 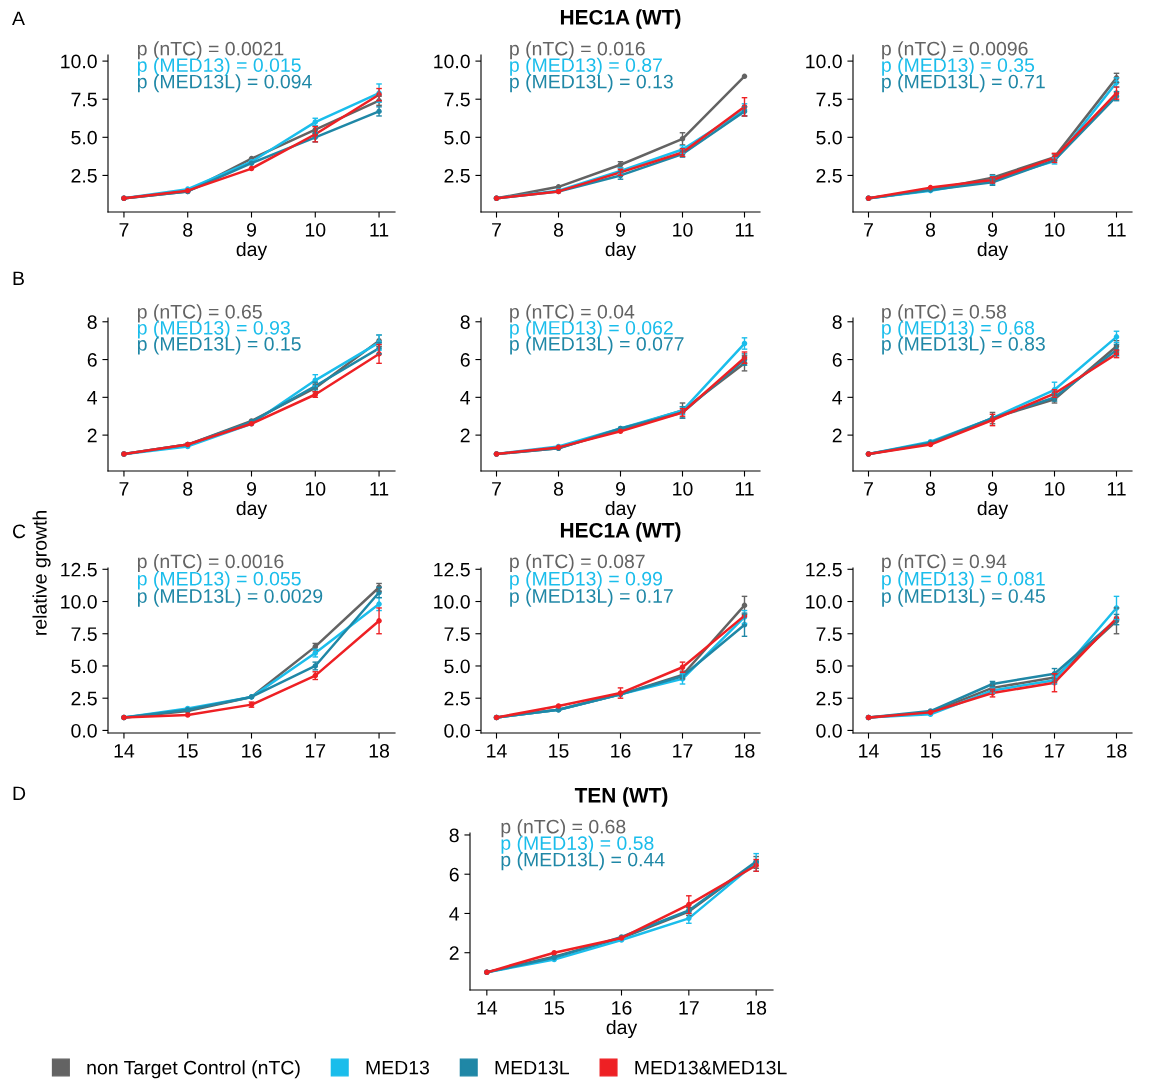 What do you see at coordinates (532, 1067) in the screenshot?
I see `legend-label: MED13L` at bounding box center [532, 1067].